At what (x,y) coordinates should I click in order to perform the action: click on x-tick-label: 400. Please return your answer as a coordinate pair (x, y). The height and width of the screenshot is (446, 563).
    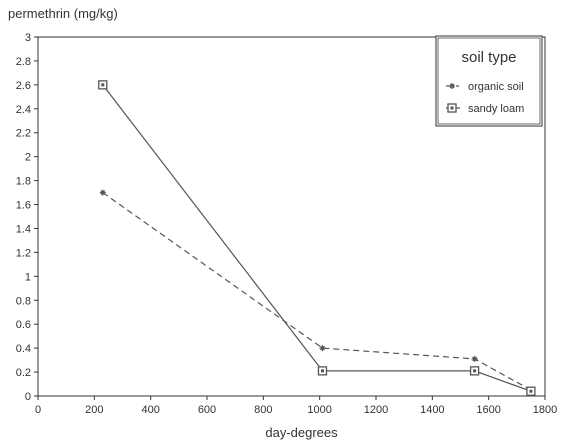
    Looking at the image, I should click on (150, 410).